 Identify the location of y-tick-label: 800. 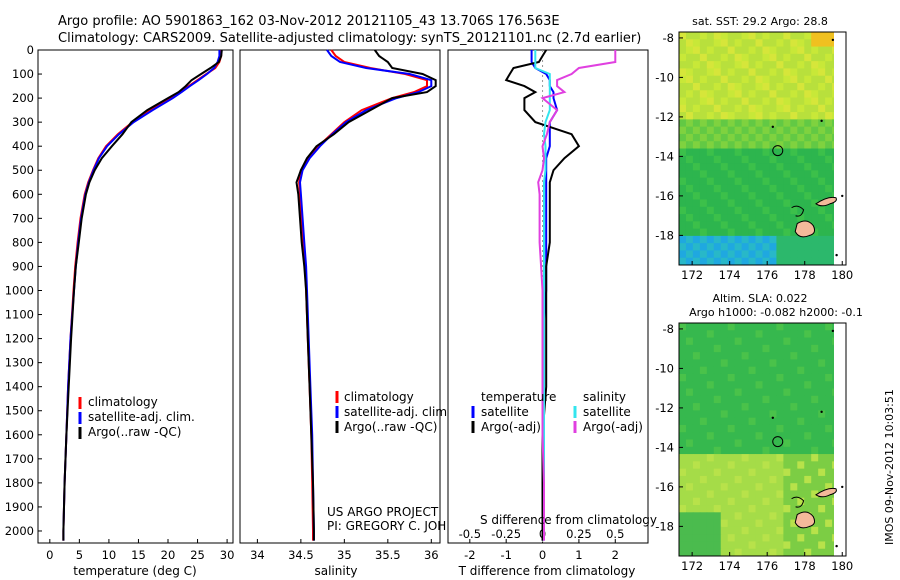
(23, 242).